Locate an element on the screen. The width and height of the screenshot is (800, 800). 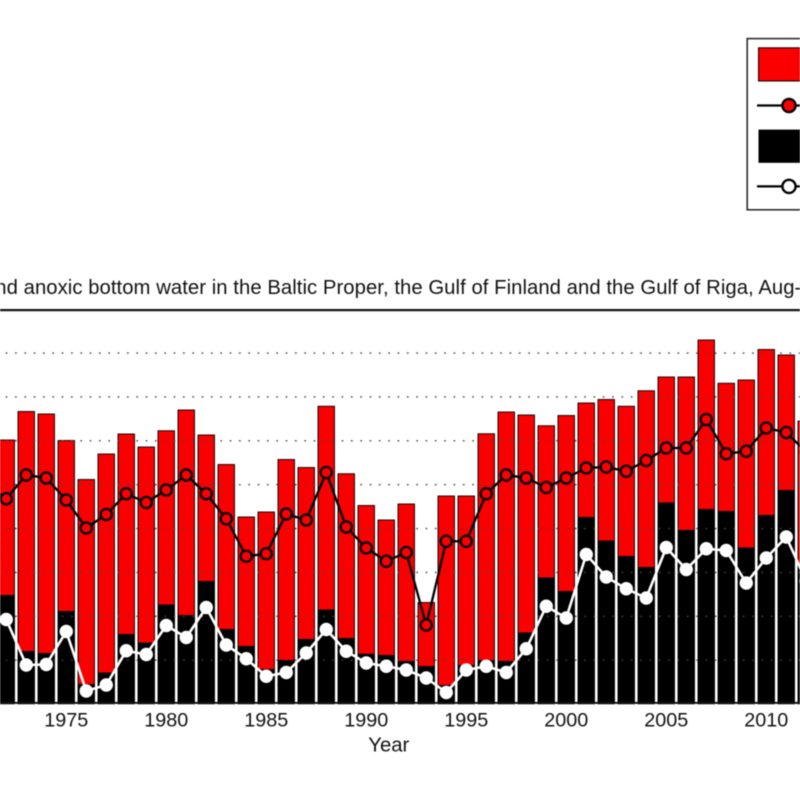
svg-text: 1975 is located at coordinates (66, 720).